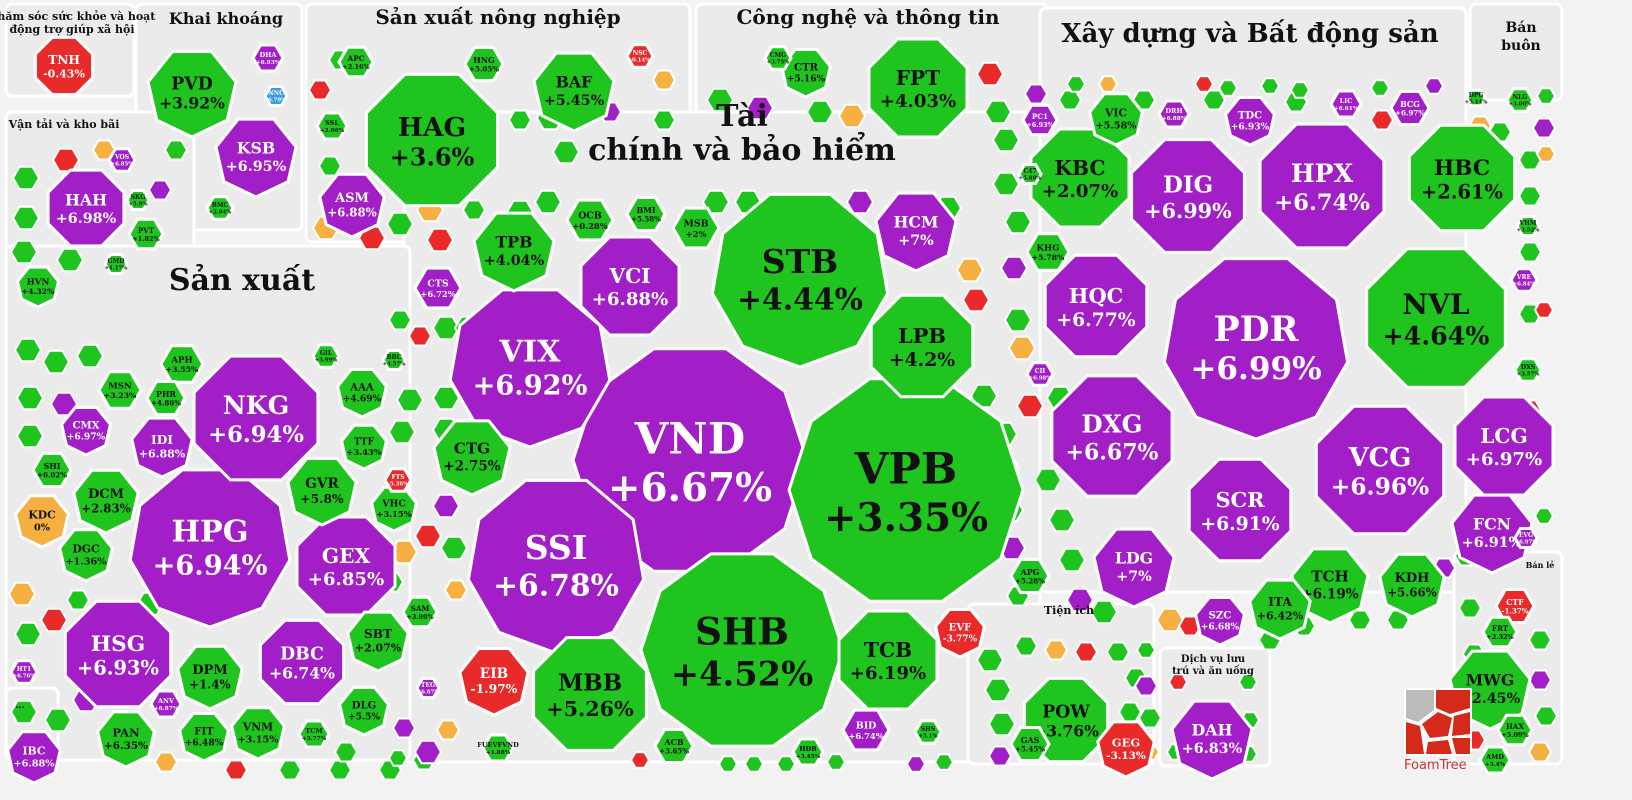 This screenshot has width=1632, height=800. I want to click on stock-cell-vnd, so click(690, 460).